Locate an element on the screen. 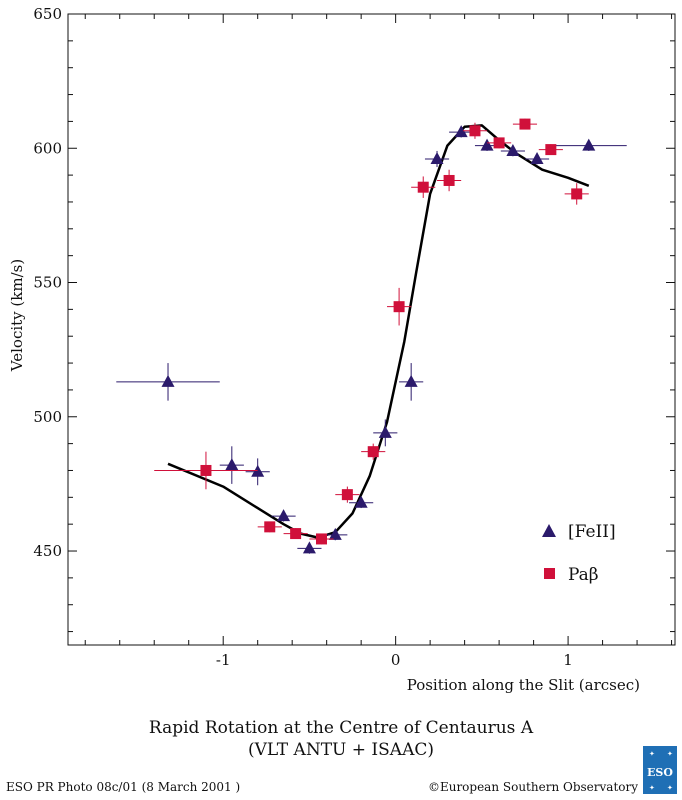  copyright-notice: ©European Southern Observatory is located at coordinates (532, 787).